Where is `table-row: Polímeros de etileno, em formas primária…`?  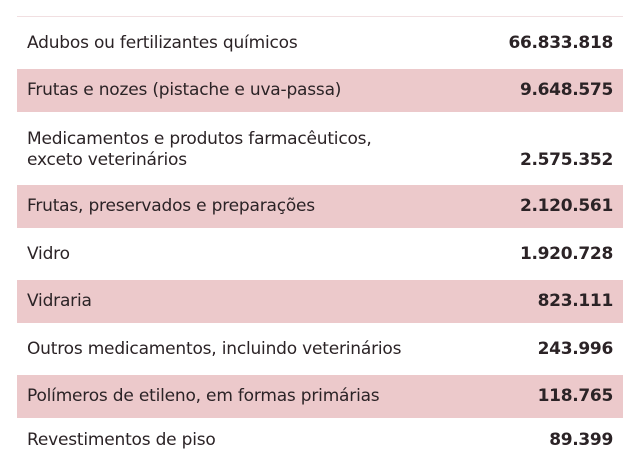 table-row: Polímeros de etileno, em formas primária… is located at coordinates (320, 396).